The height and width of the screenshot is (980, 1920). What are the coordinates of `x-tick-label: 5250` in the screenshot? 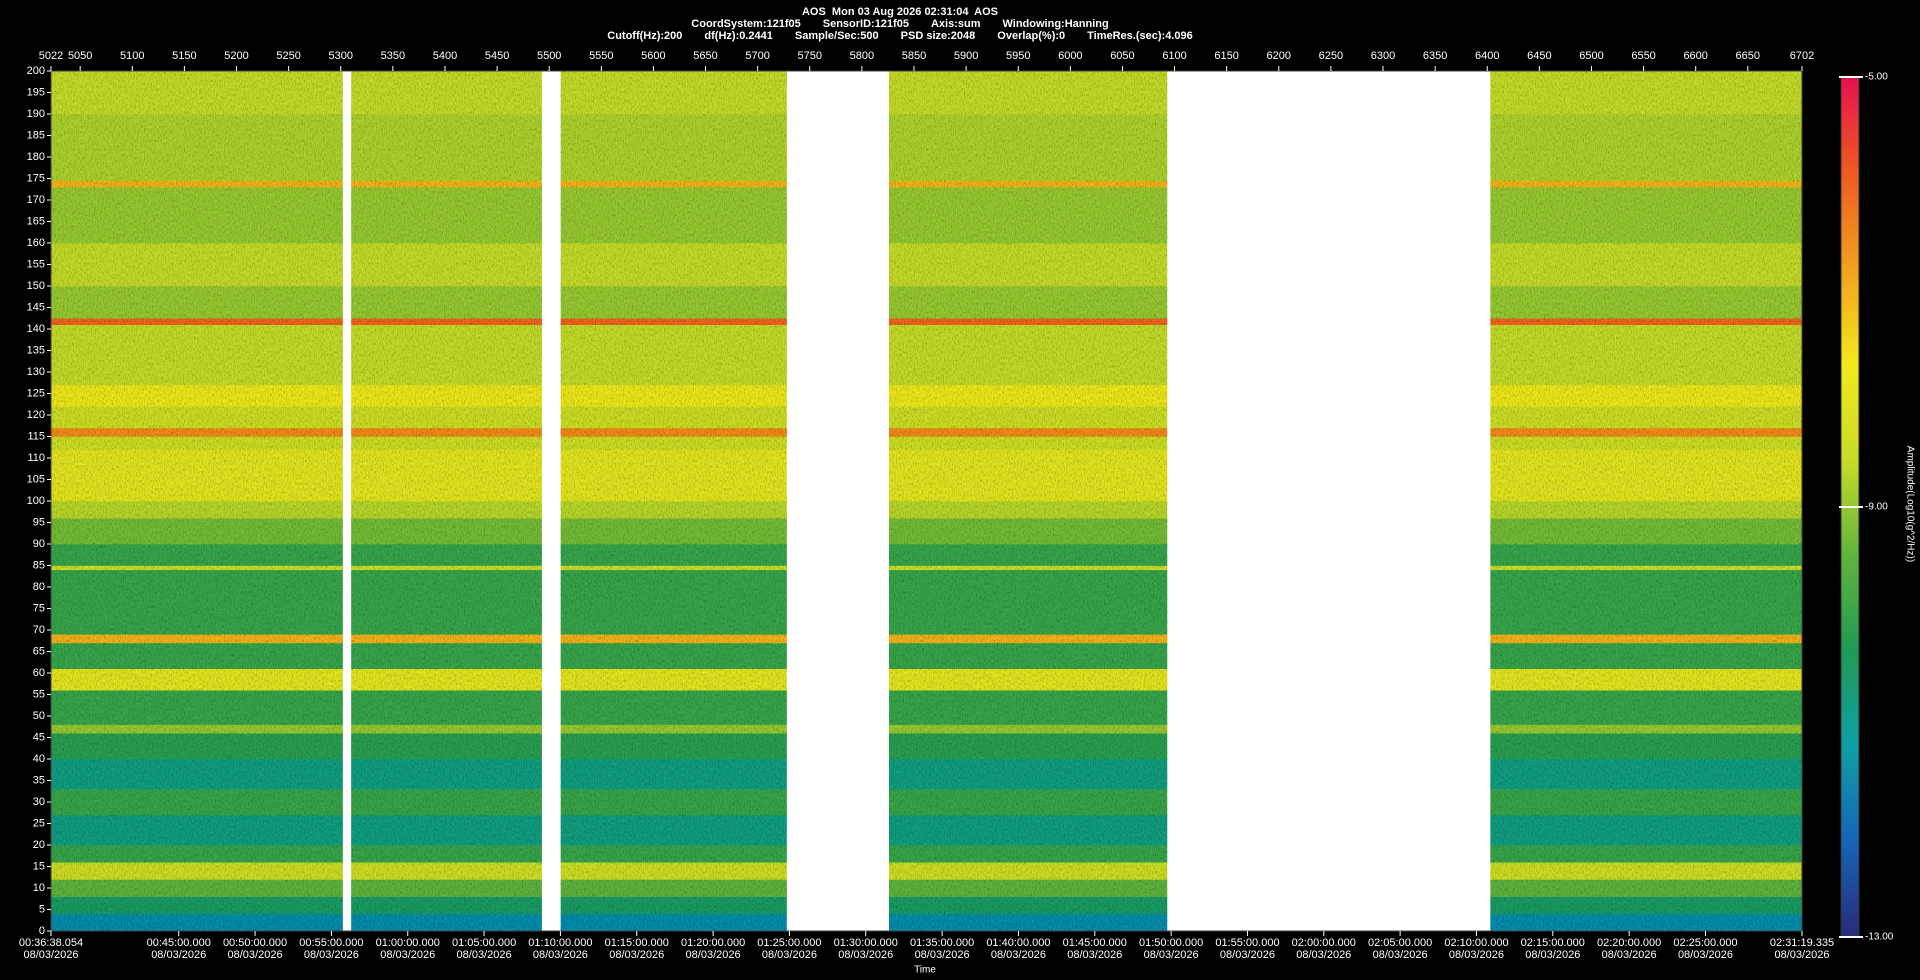 It's located at (288, 56).